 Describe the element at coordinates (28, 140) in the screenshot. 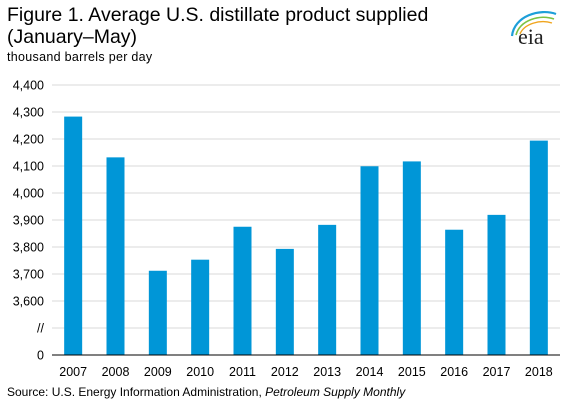

I see `y-tick-label: 4,200` at that location.